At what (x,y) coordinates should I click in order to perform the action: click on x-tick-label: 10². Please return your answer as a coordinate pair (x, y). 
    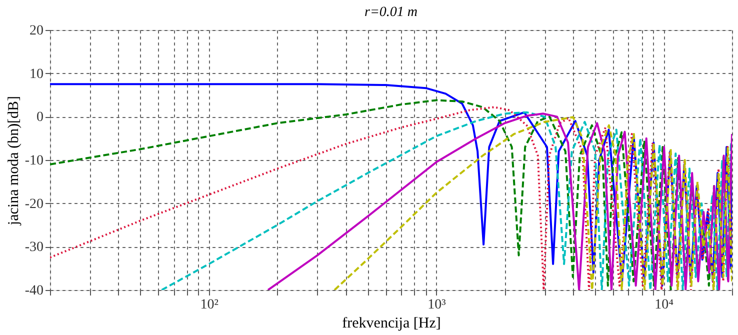
    Looking at the image, I should click on (209, 305).